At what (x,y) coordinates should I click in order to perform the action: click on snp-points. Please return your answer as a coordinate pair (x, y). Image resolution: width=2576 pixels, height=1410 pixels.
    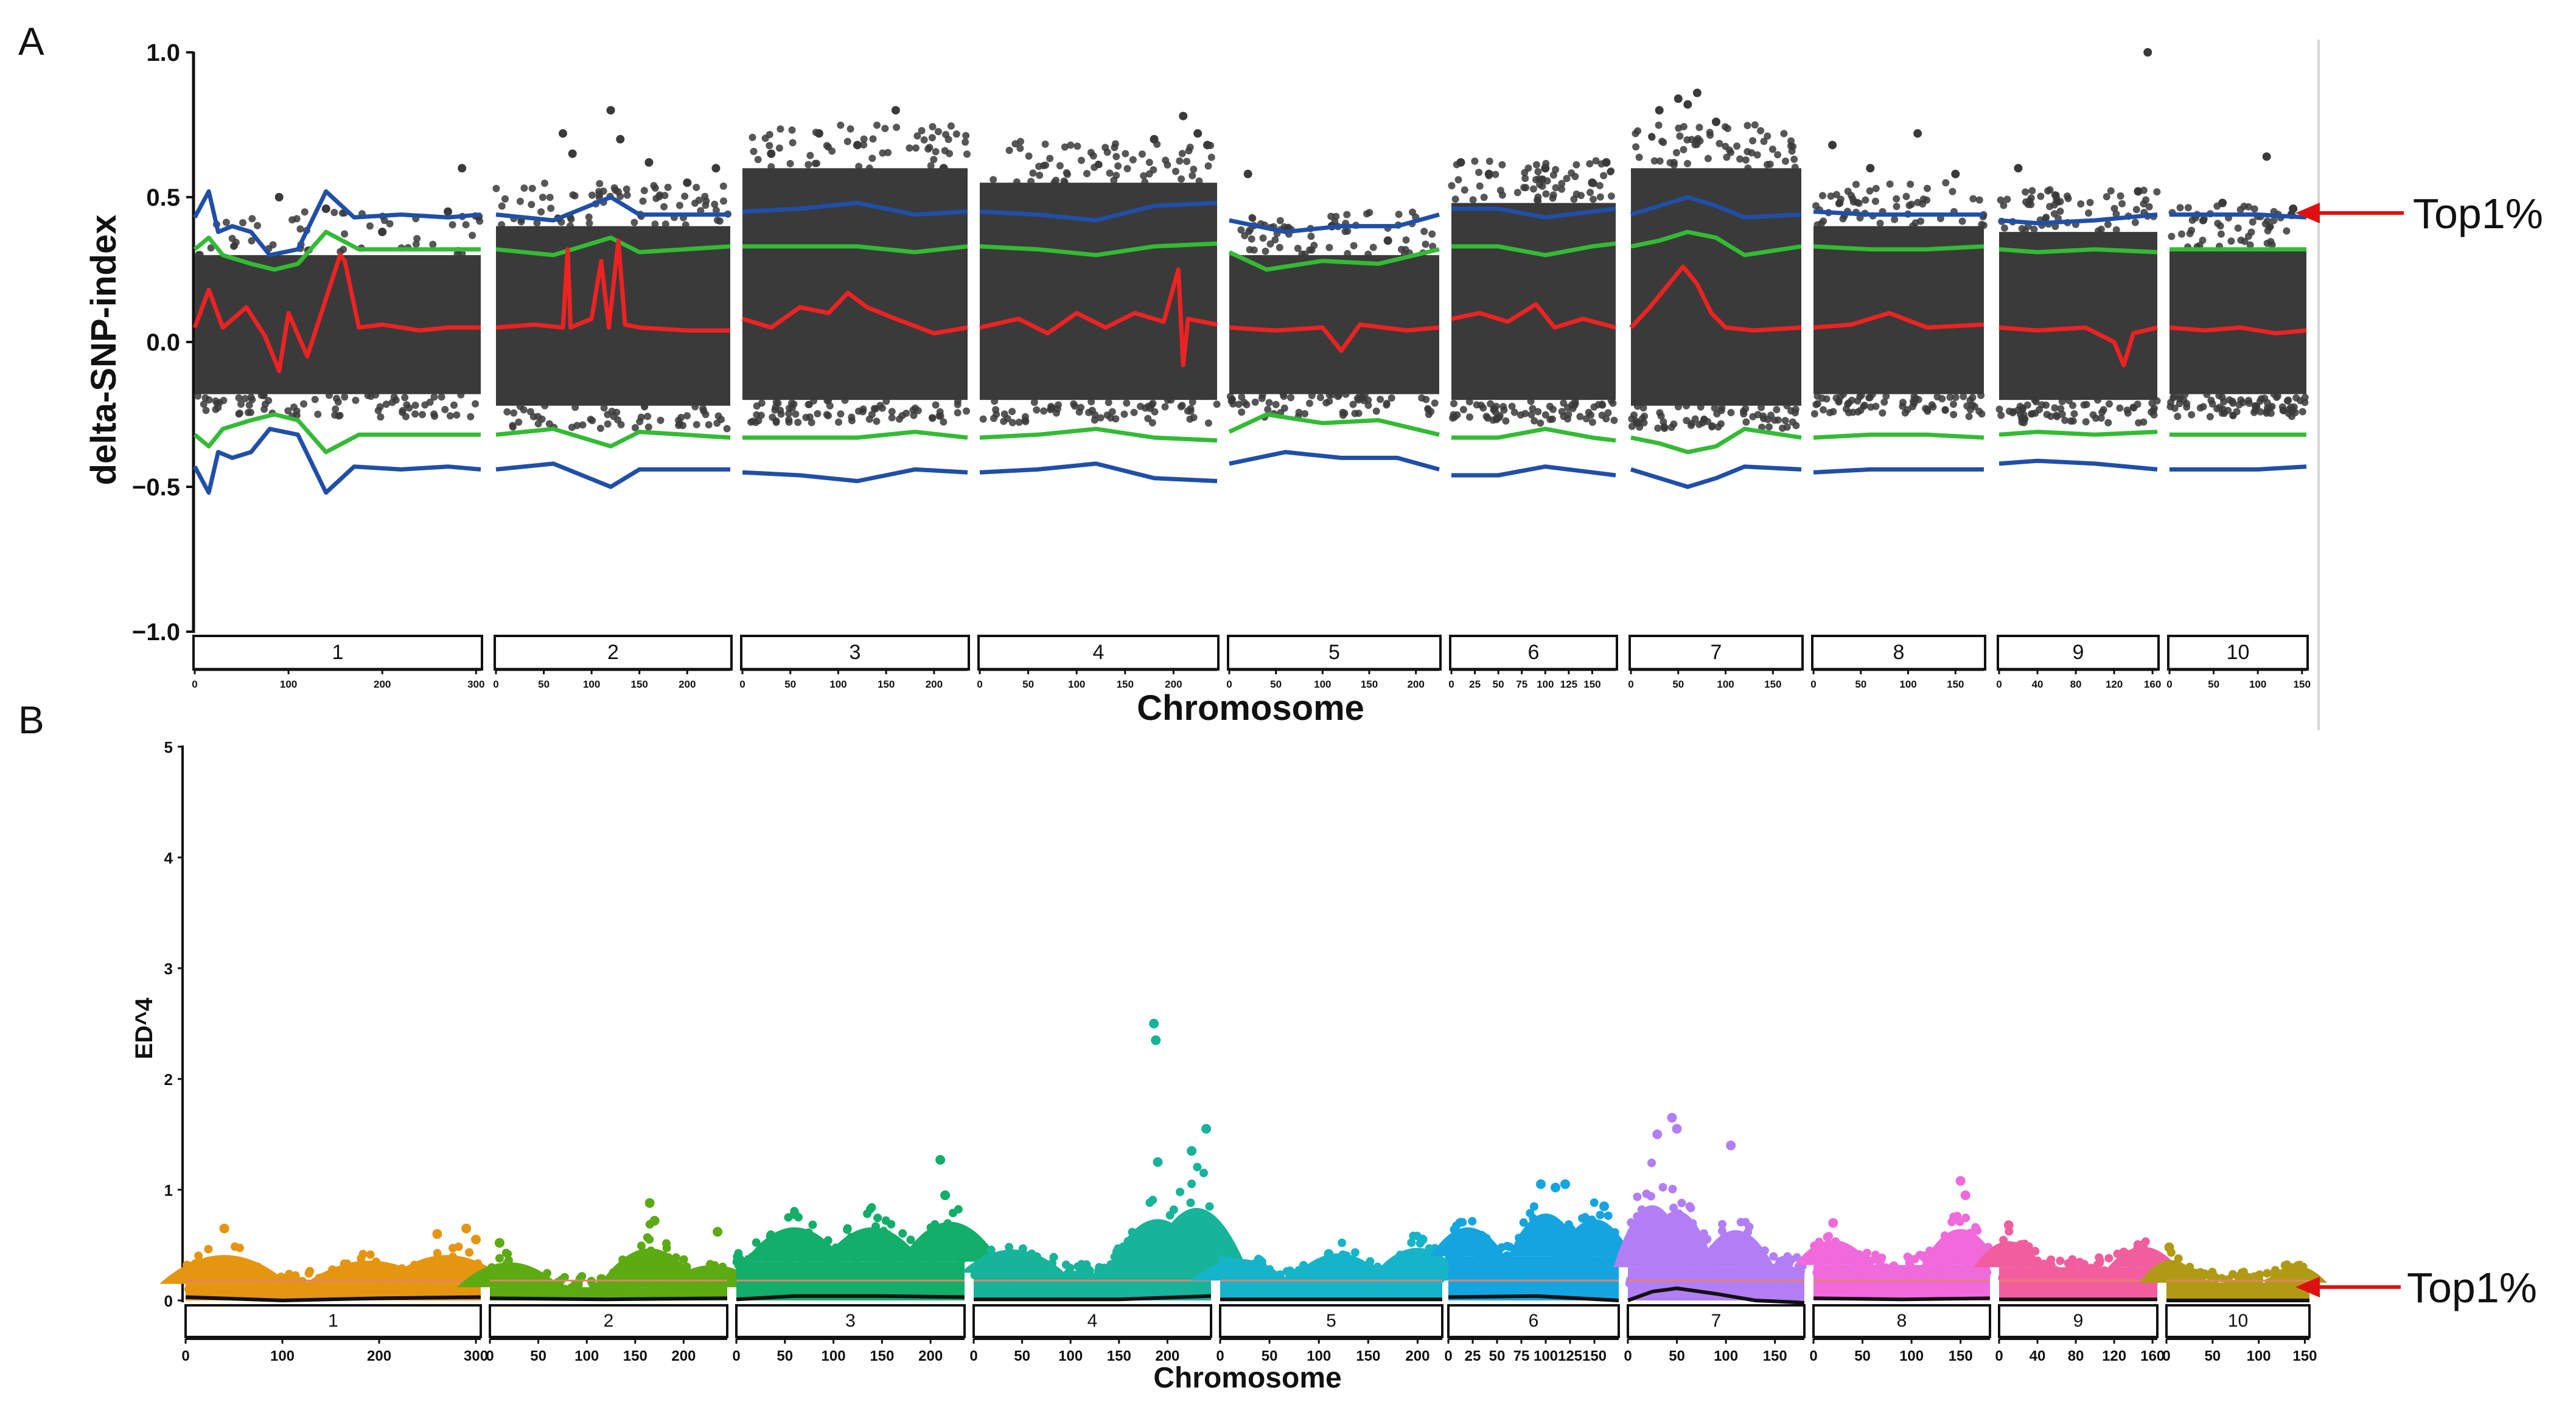
    Looking at the image, I should click on (1100, 269).